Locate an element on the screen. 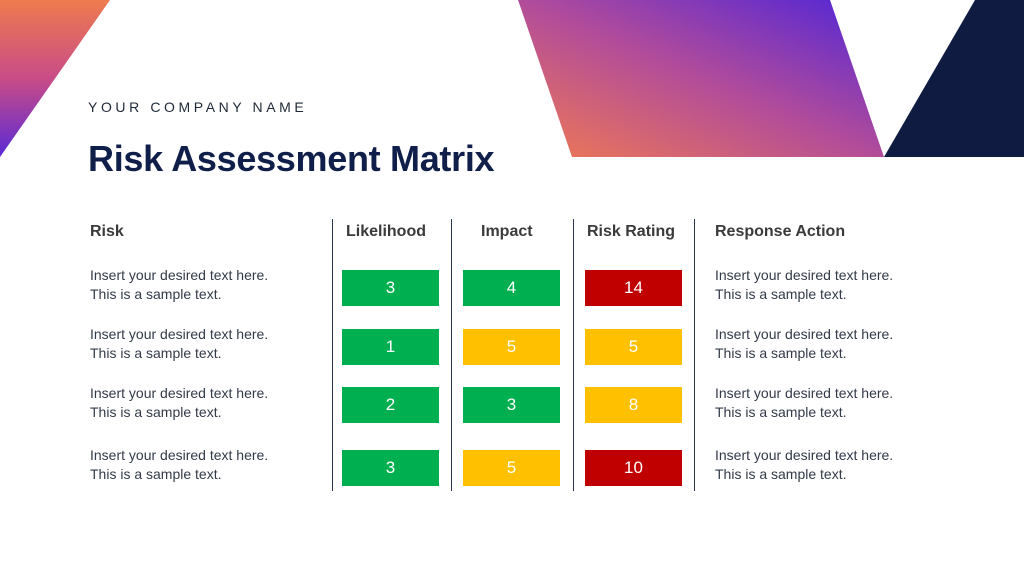 The width and height of the screenshot is (1024, 576). header-risk-rating: Risk Rating is located at coordinates (631, 231).